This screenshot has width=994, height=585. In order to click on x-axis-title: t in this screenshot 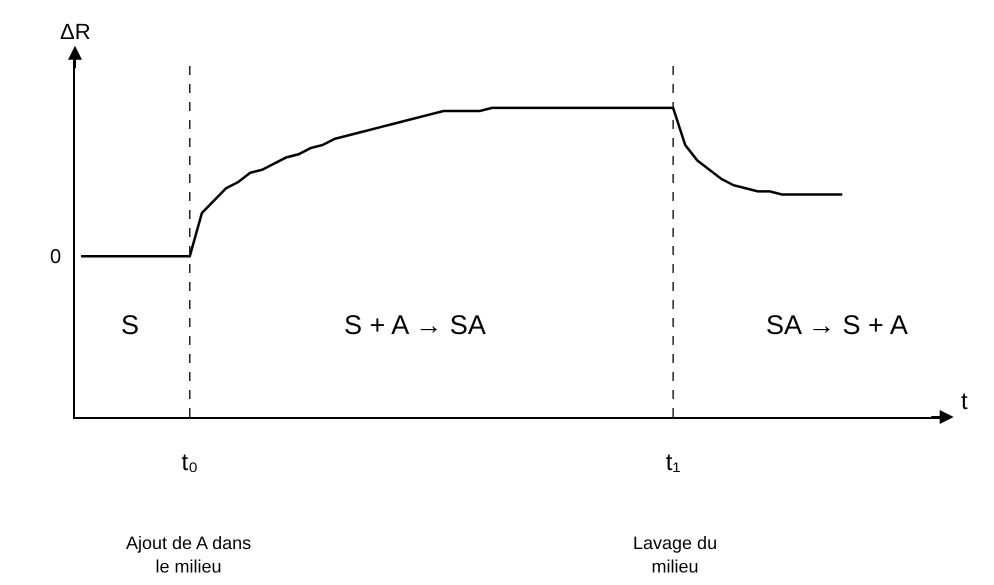, I will do `click(964, 401)`.